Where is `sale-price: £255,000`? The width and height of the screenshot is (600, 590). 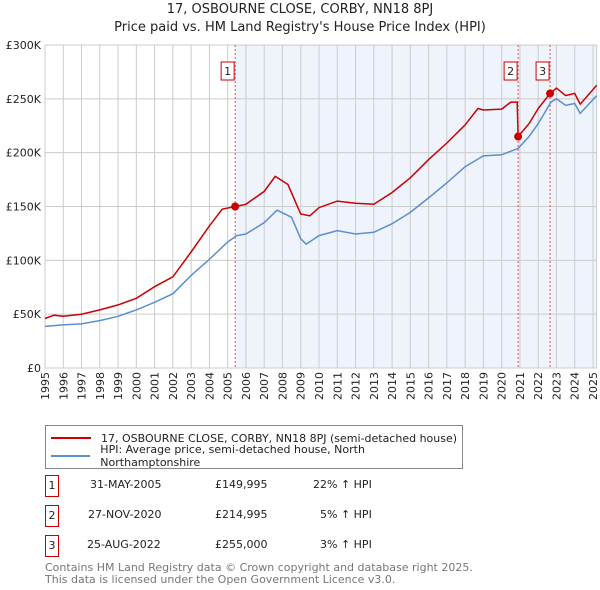
sale-price: £255,000 is located at coordinates (241, 544).